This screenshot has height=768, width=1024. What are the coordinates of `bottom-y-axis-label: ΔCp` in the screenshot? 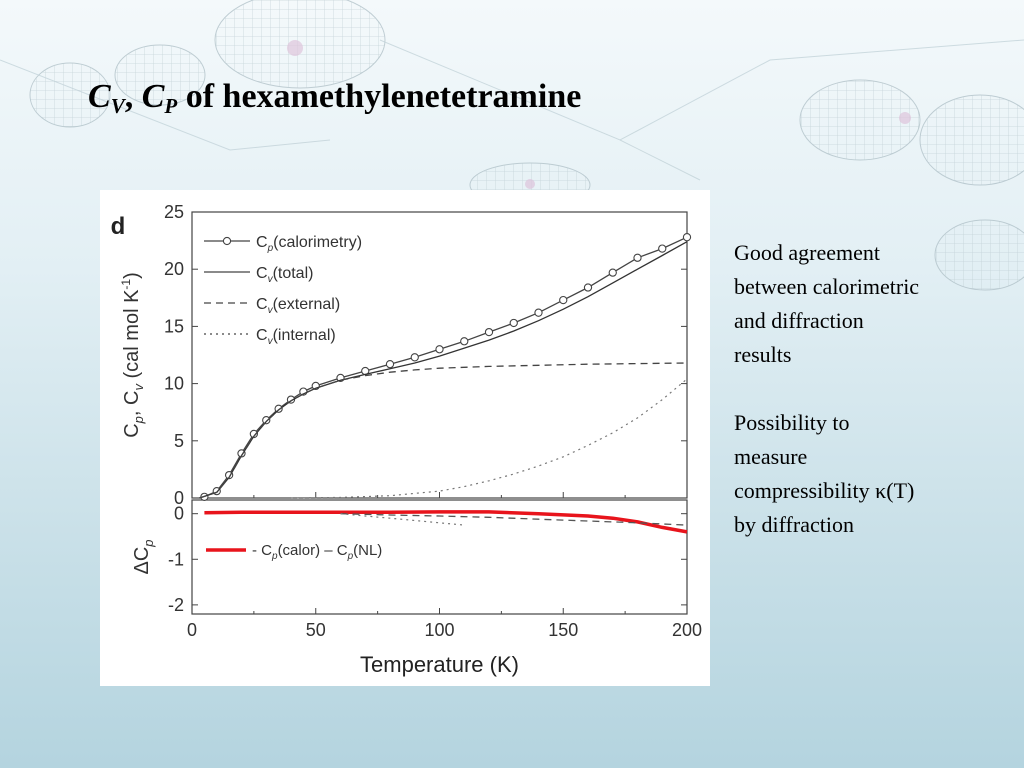 It's located at (143, 556).